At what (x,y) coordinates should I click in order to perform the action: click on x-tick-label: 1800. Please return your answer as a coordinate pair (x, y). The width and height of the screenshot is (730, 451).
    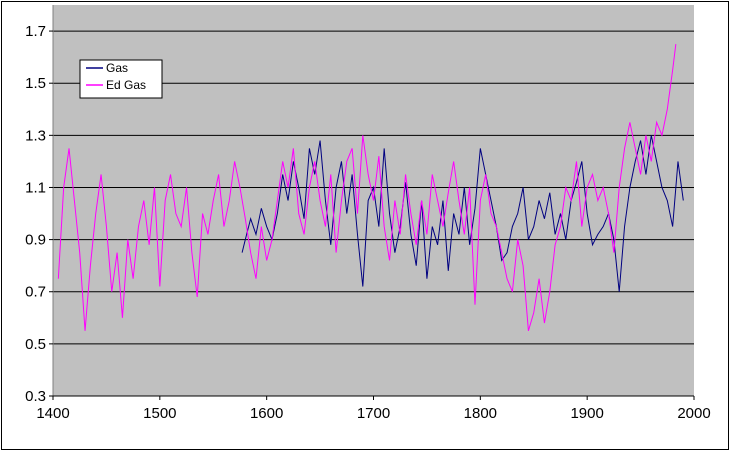
    Looking at the image, I should click on (480, 413).